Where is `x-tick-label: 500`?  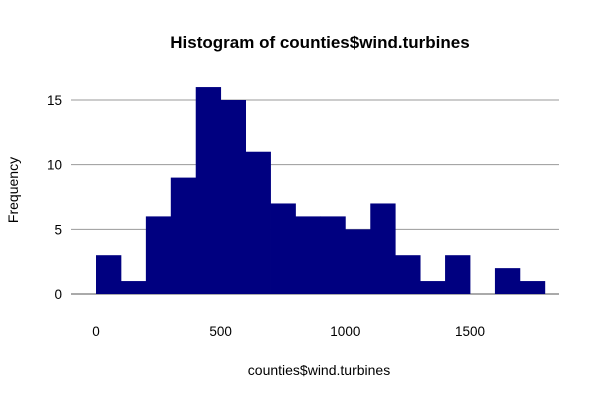
x-tick-label: 500 is located at coordinates (220, 331).